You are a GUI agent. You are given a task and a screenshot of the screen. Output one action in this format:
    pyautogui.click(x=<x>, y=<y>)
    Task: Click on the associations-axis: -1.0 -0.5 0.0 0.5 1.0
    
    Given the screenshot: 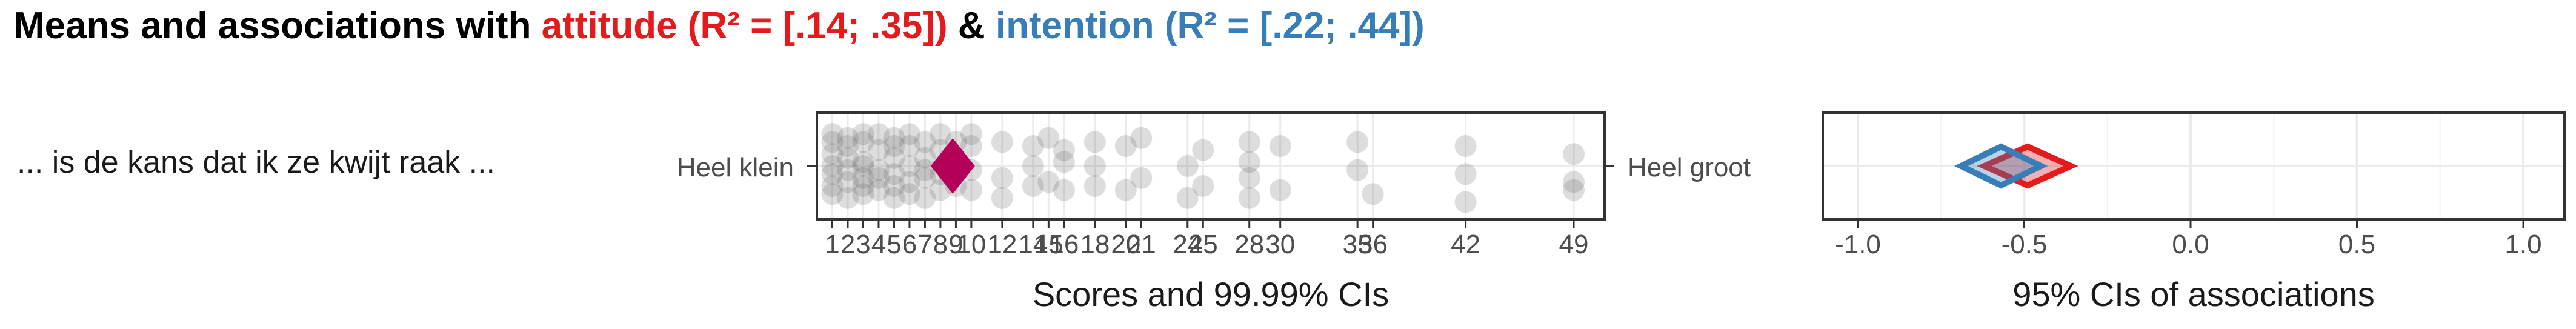 What is the action you would take?
    pyautogui.click(x=2188, y=239)
    